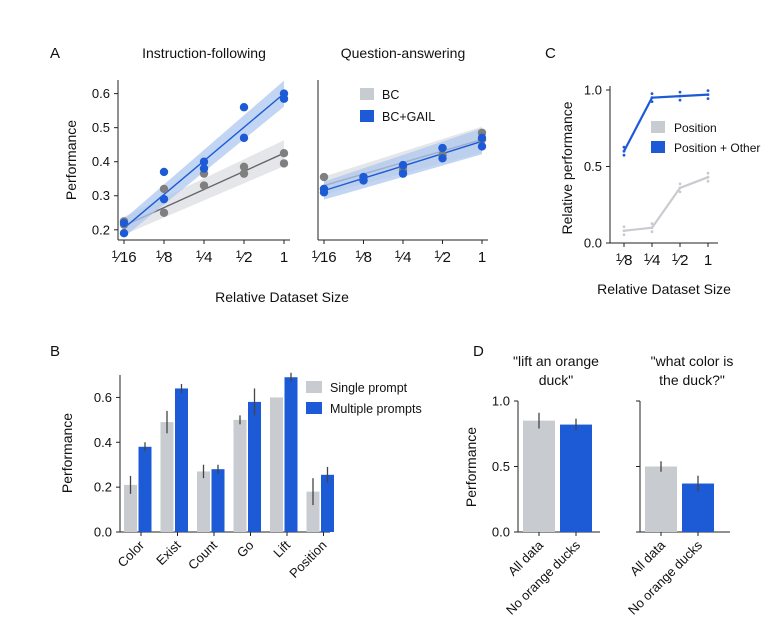 The image size is (770, 640). What do you see at coordinates (390, 95) in the screenshot?
I see `legend-label: BC` at bounding box center [390, 95].